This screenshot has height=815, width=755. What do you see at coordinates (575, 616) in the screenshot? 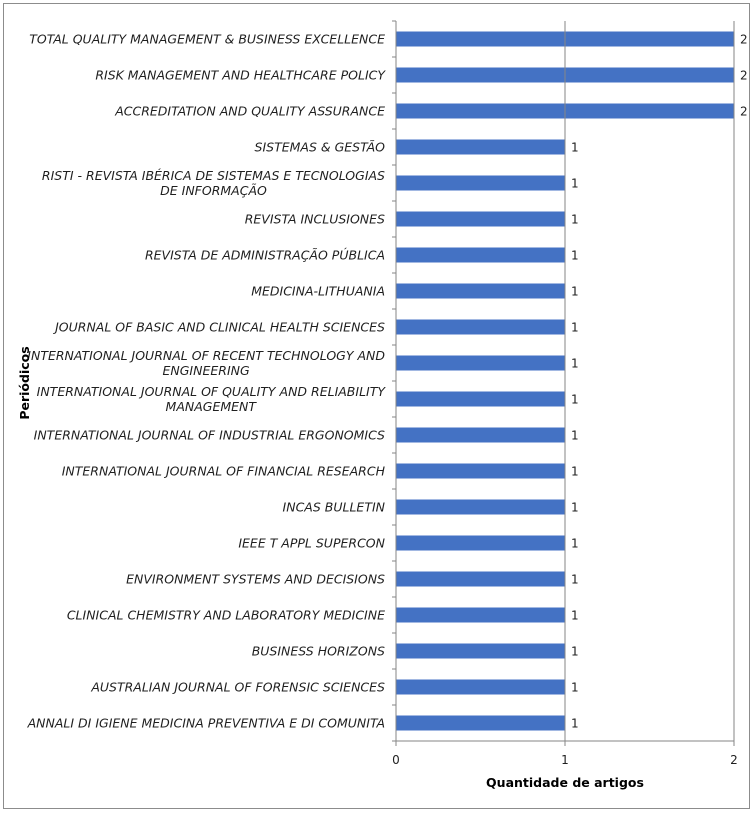
I see `value-label-16: 1` at bounding box center [575, 616].